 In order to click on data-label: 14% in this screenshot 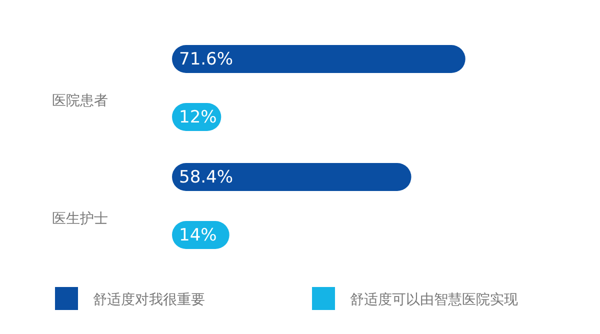, I will do `click(198, 236)`.